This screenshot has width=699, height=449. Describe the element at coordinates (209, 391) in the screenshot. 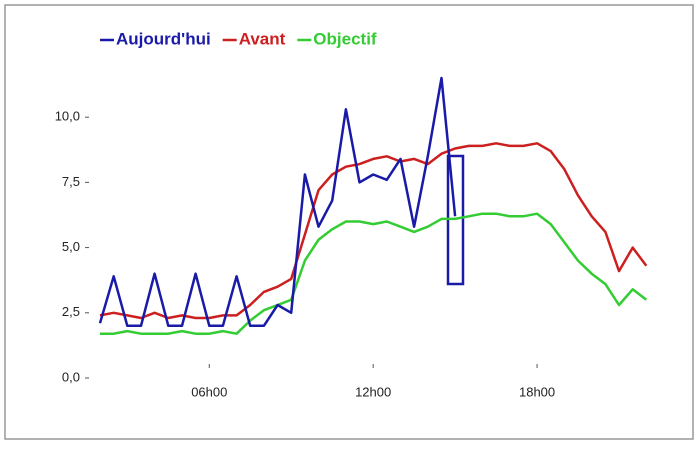

I see `x-tick-label: 06h00` at that location.